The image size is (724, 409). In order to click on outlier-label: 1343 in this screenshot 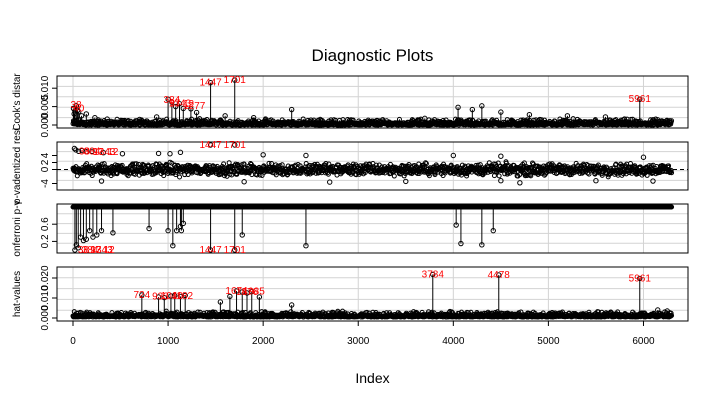, I will do `click(180, 103)`.